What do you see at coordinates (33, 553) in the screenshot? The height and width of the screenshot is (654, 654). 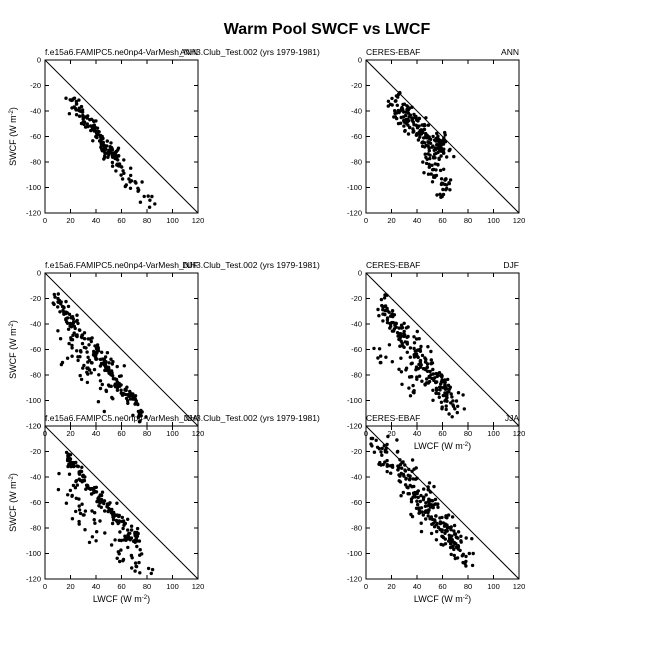 I see `y-tick-label: -100` at bounding box center [33, 553].